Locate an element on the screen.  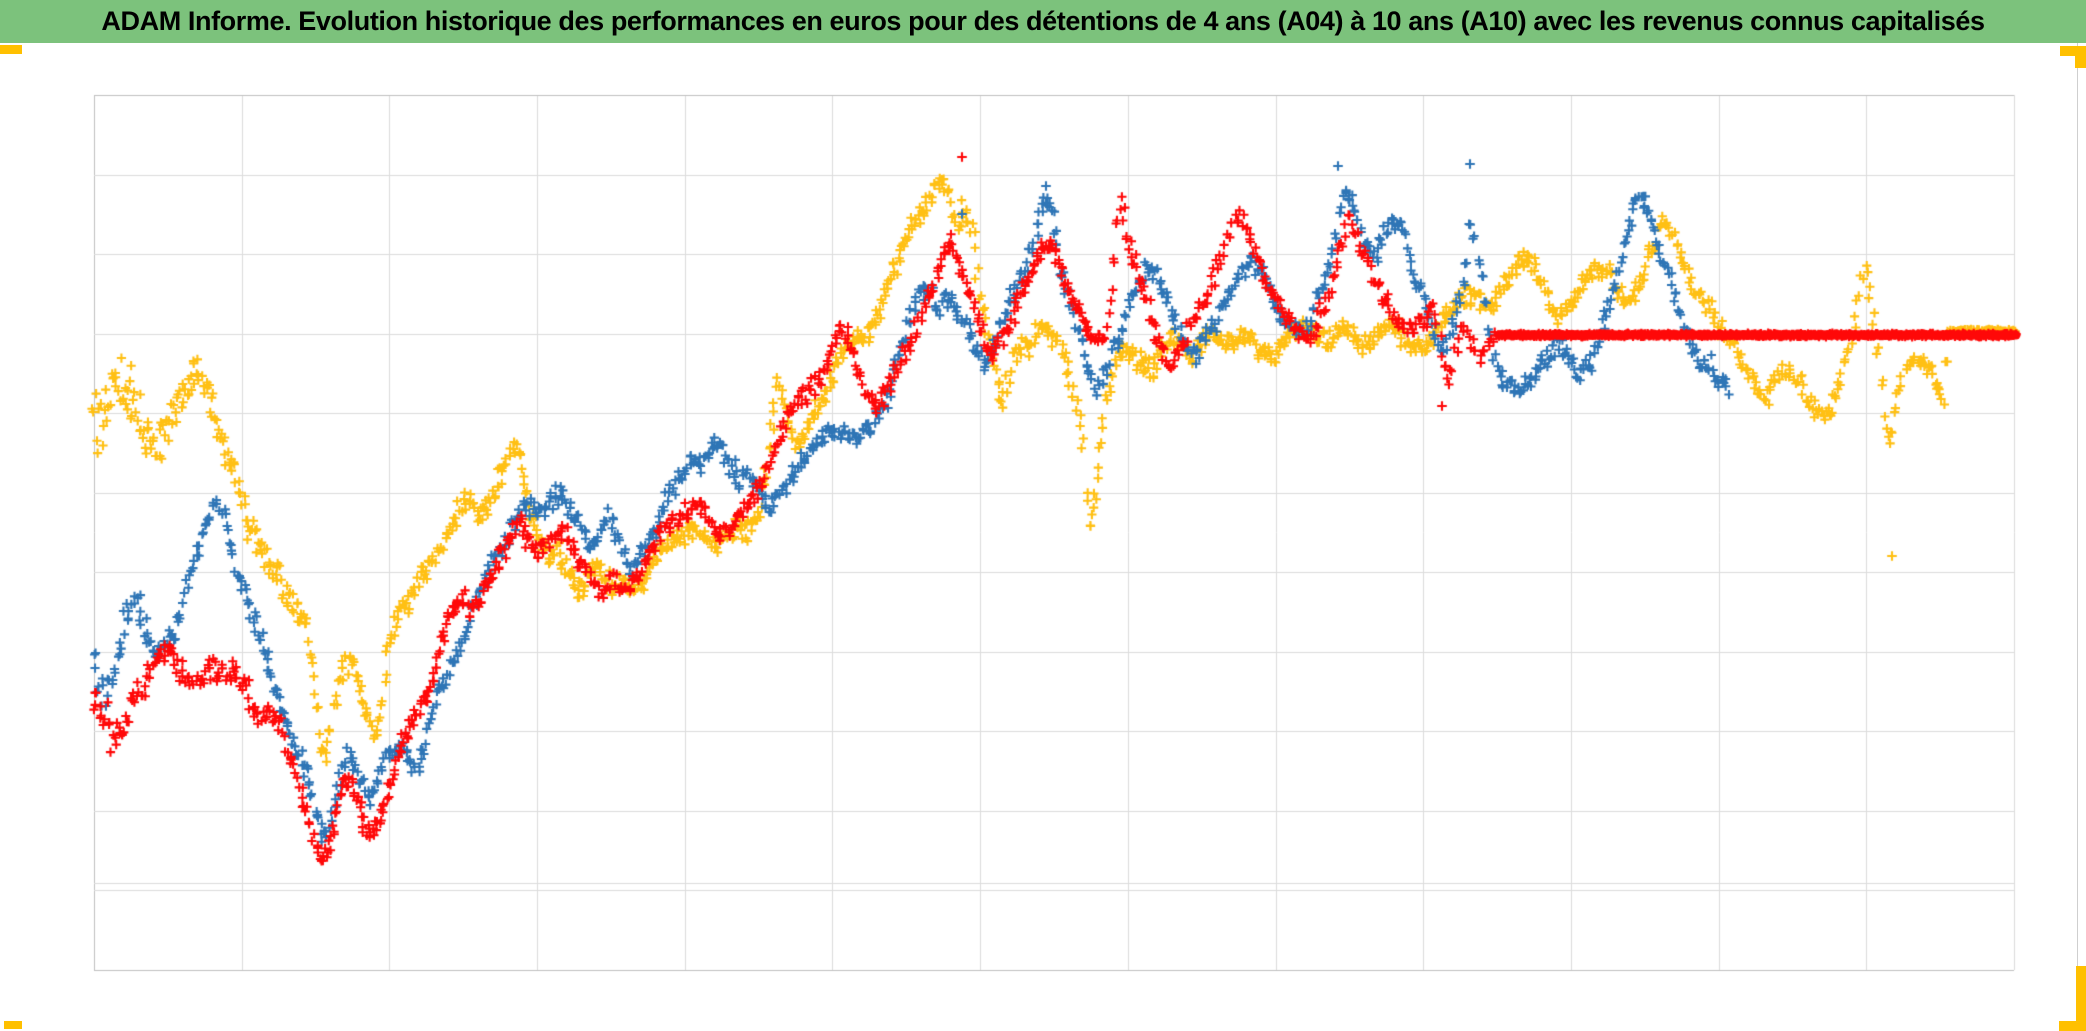
corner-accent-top-right-vertical is located at coordinates (2080, 57).